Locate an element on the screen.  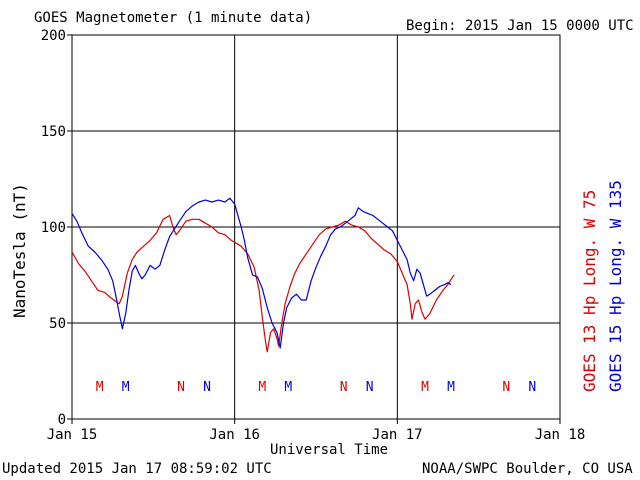
x-tick-label: Jan 16 is located at coordinates (234, 435).